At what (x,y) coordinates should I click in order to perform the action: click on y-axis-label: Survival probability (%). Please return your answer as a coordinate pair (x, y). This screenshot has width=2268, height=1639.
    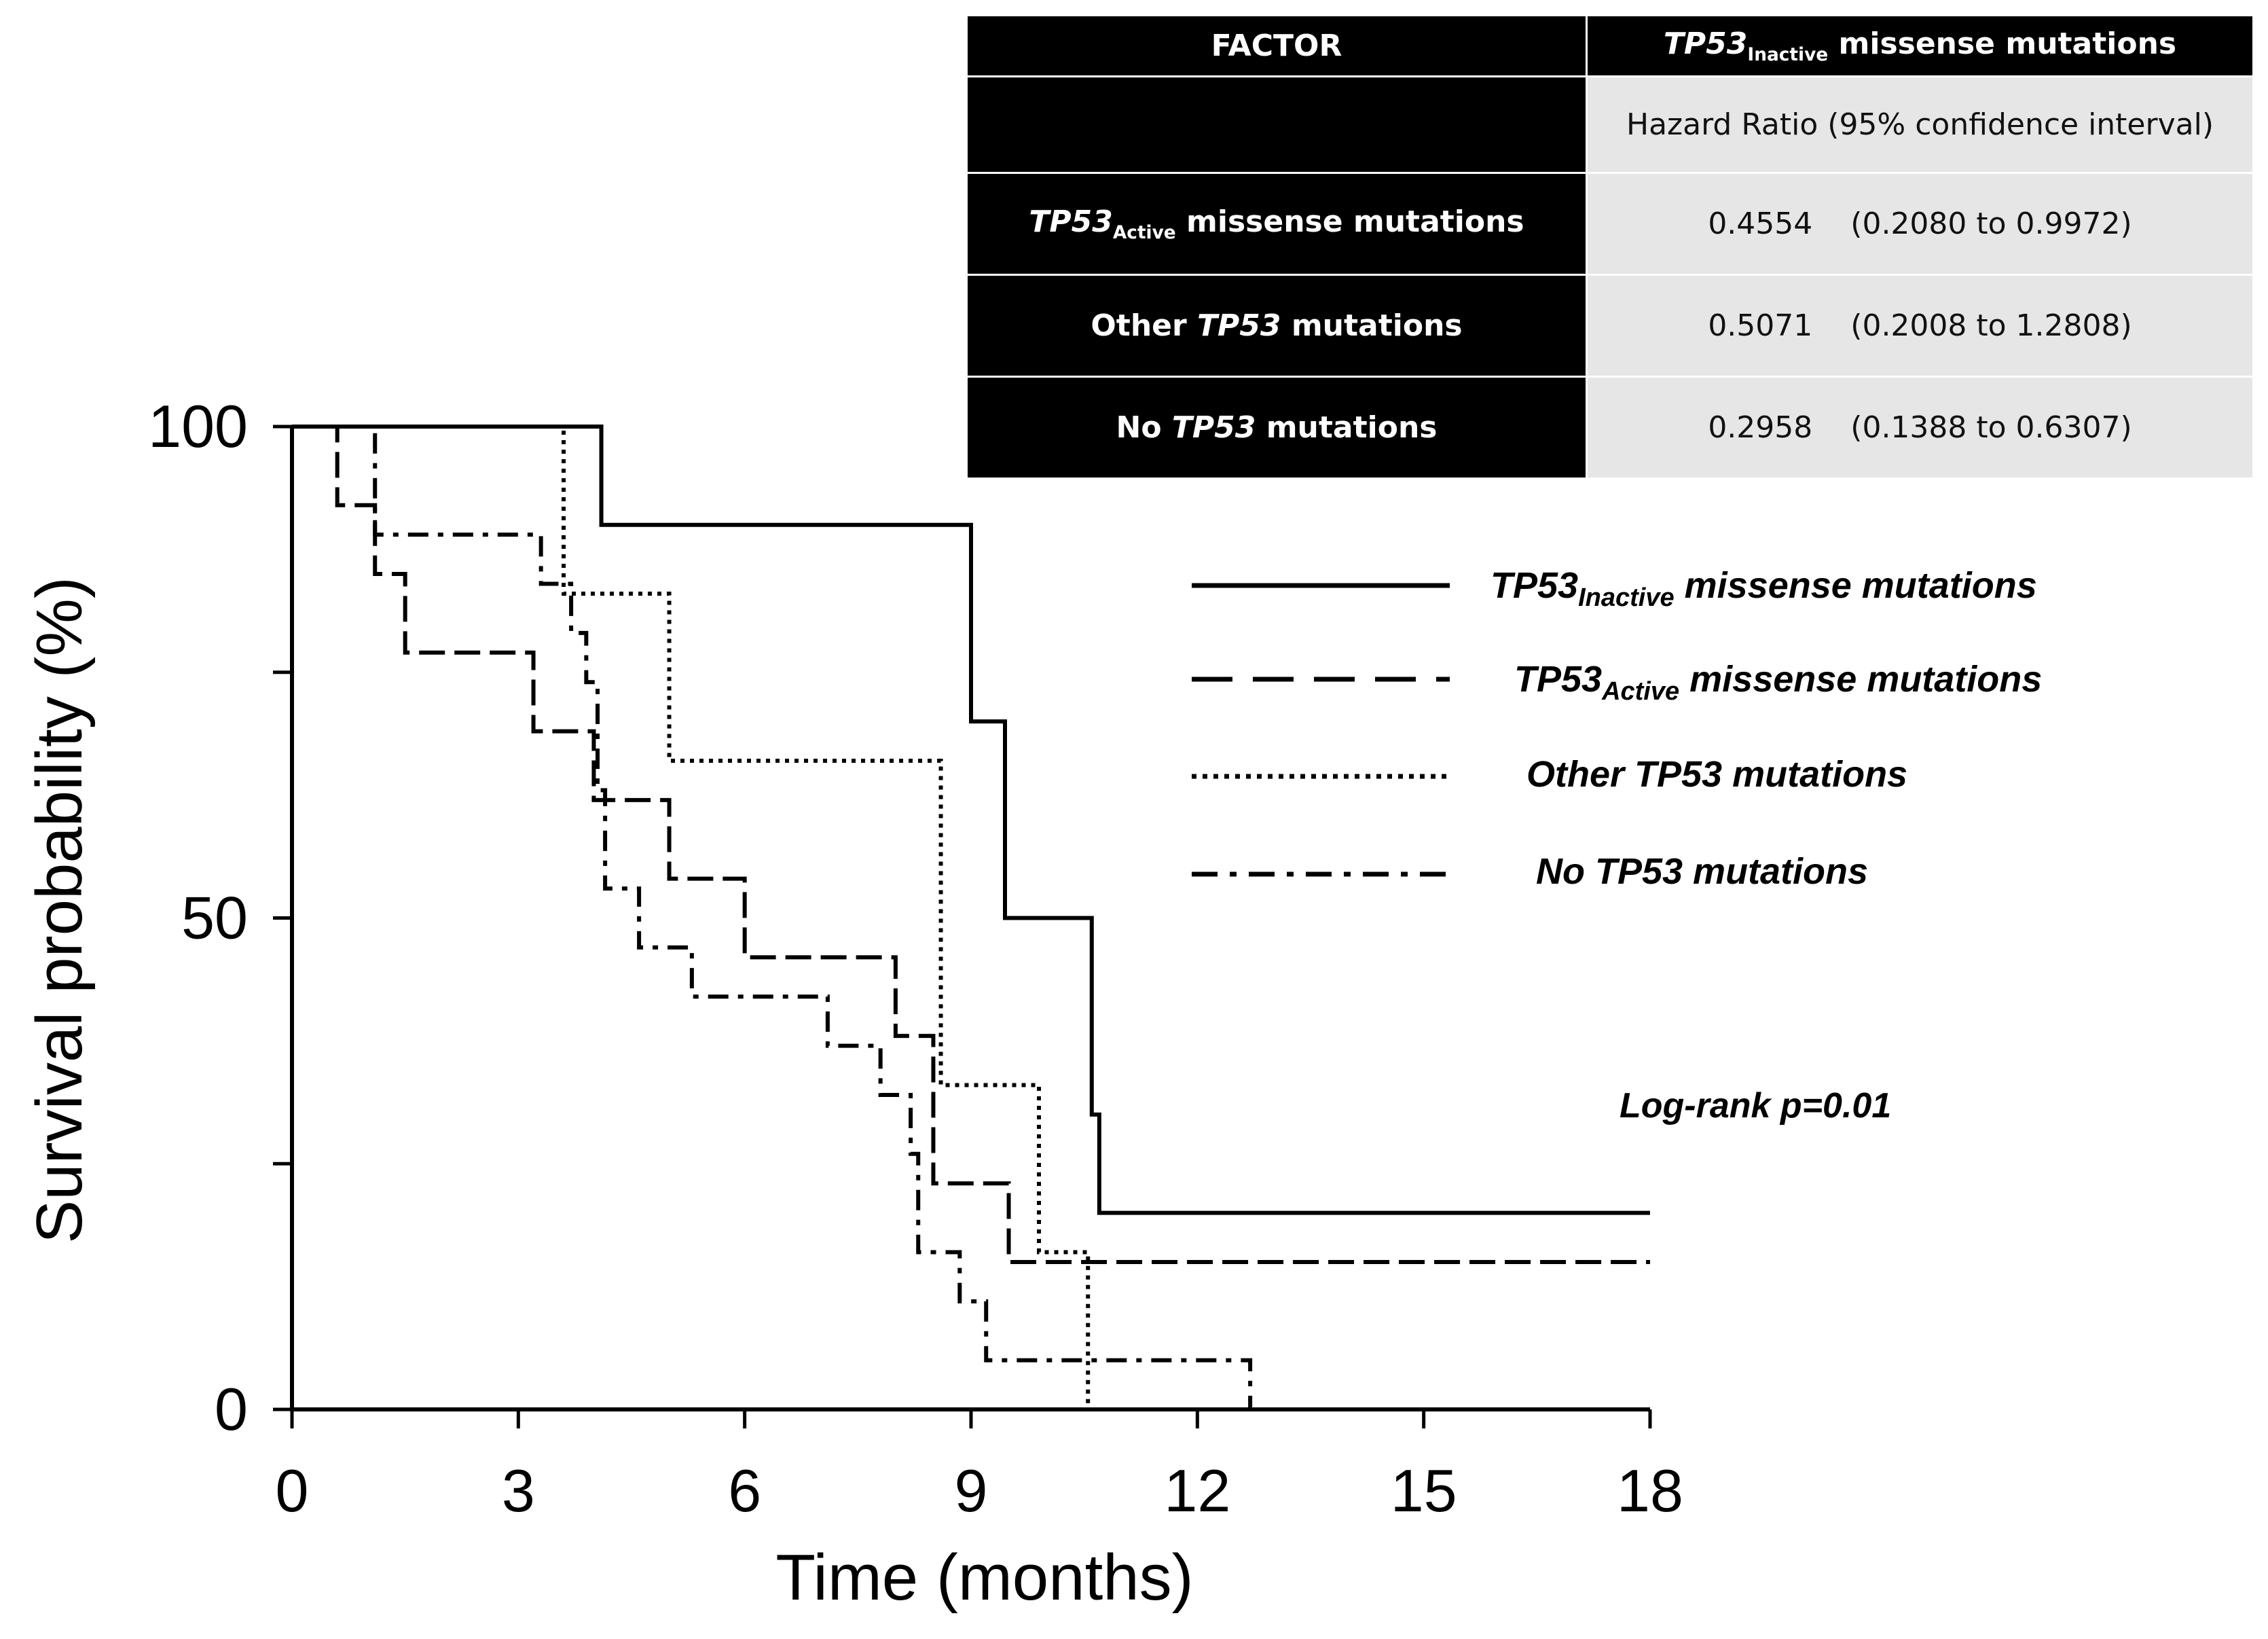
    Looking at the image, I should click on (59, 910).